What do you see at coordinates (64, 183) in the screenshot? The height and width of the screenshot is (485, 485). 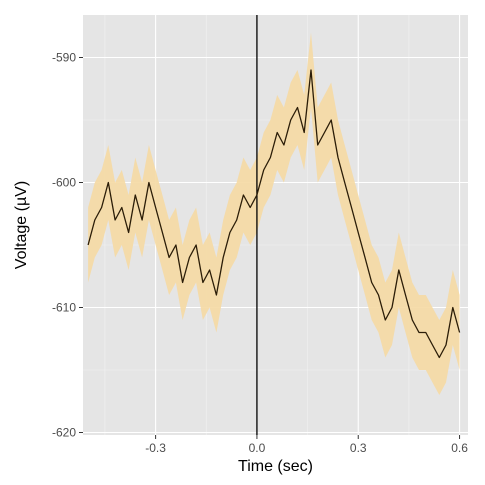 I see `y-tick-label: -600` at bounding box center [64, 183].